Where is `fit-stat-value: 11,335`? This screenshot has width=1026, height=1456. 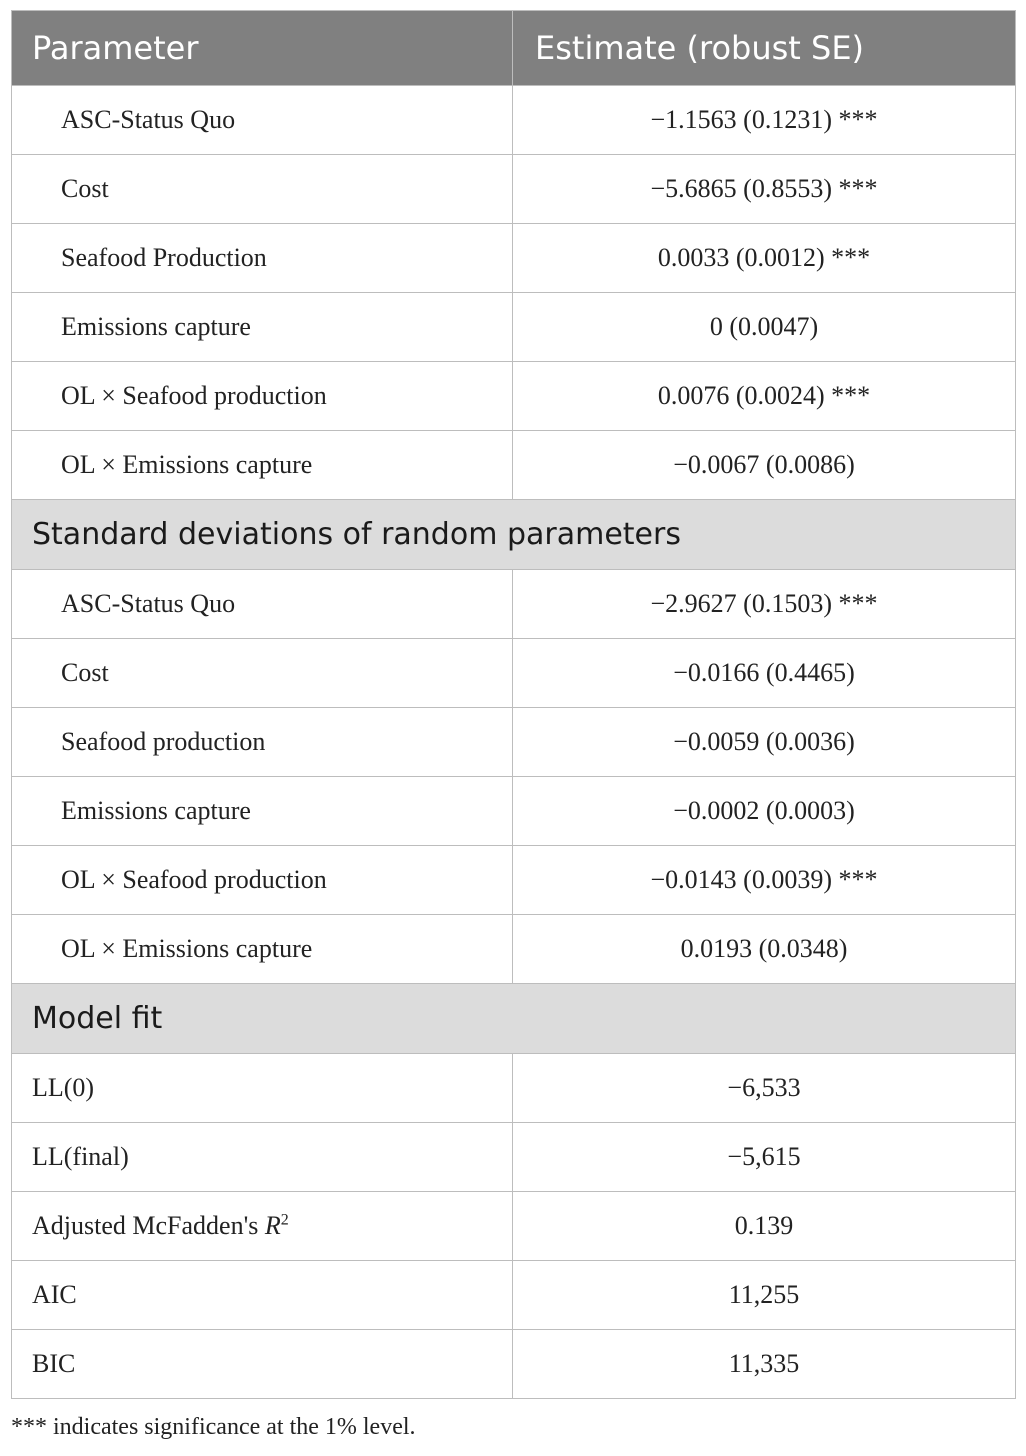
fit-stat-value: 11,335 is located at coordinates (764, 1364).